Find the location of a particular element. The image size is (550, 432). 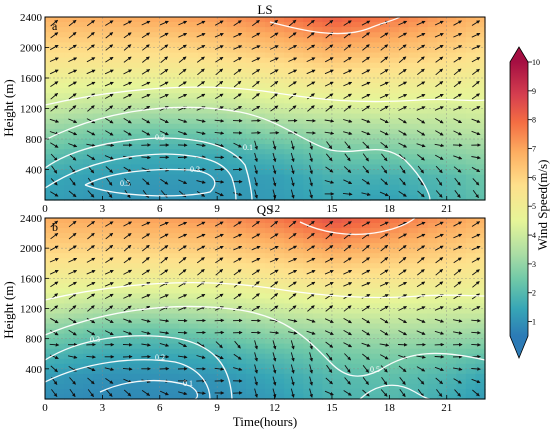

x-tick-label: 6 is located at coordinates (160, 408).